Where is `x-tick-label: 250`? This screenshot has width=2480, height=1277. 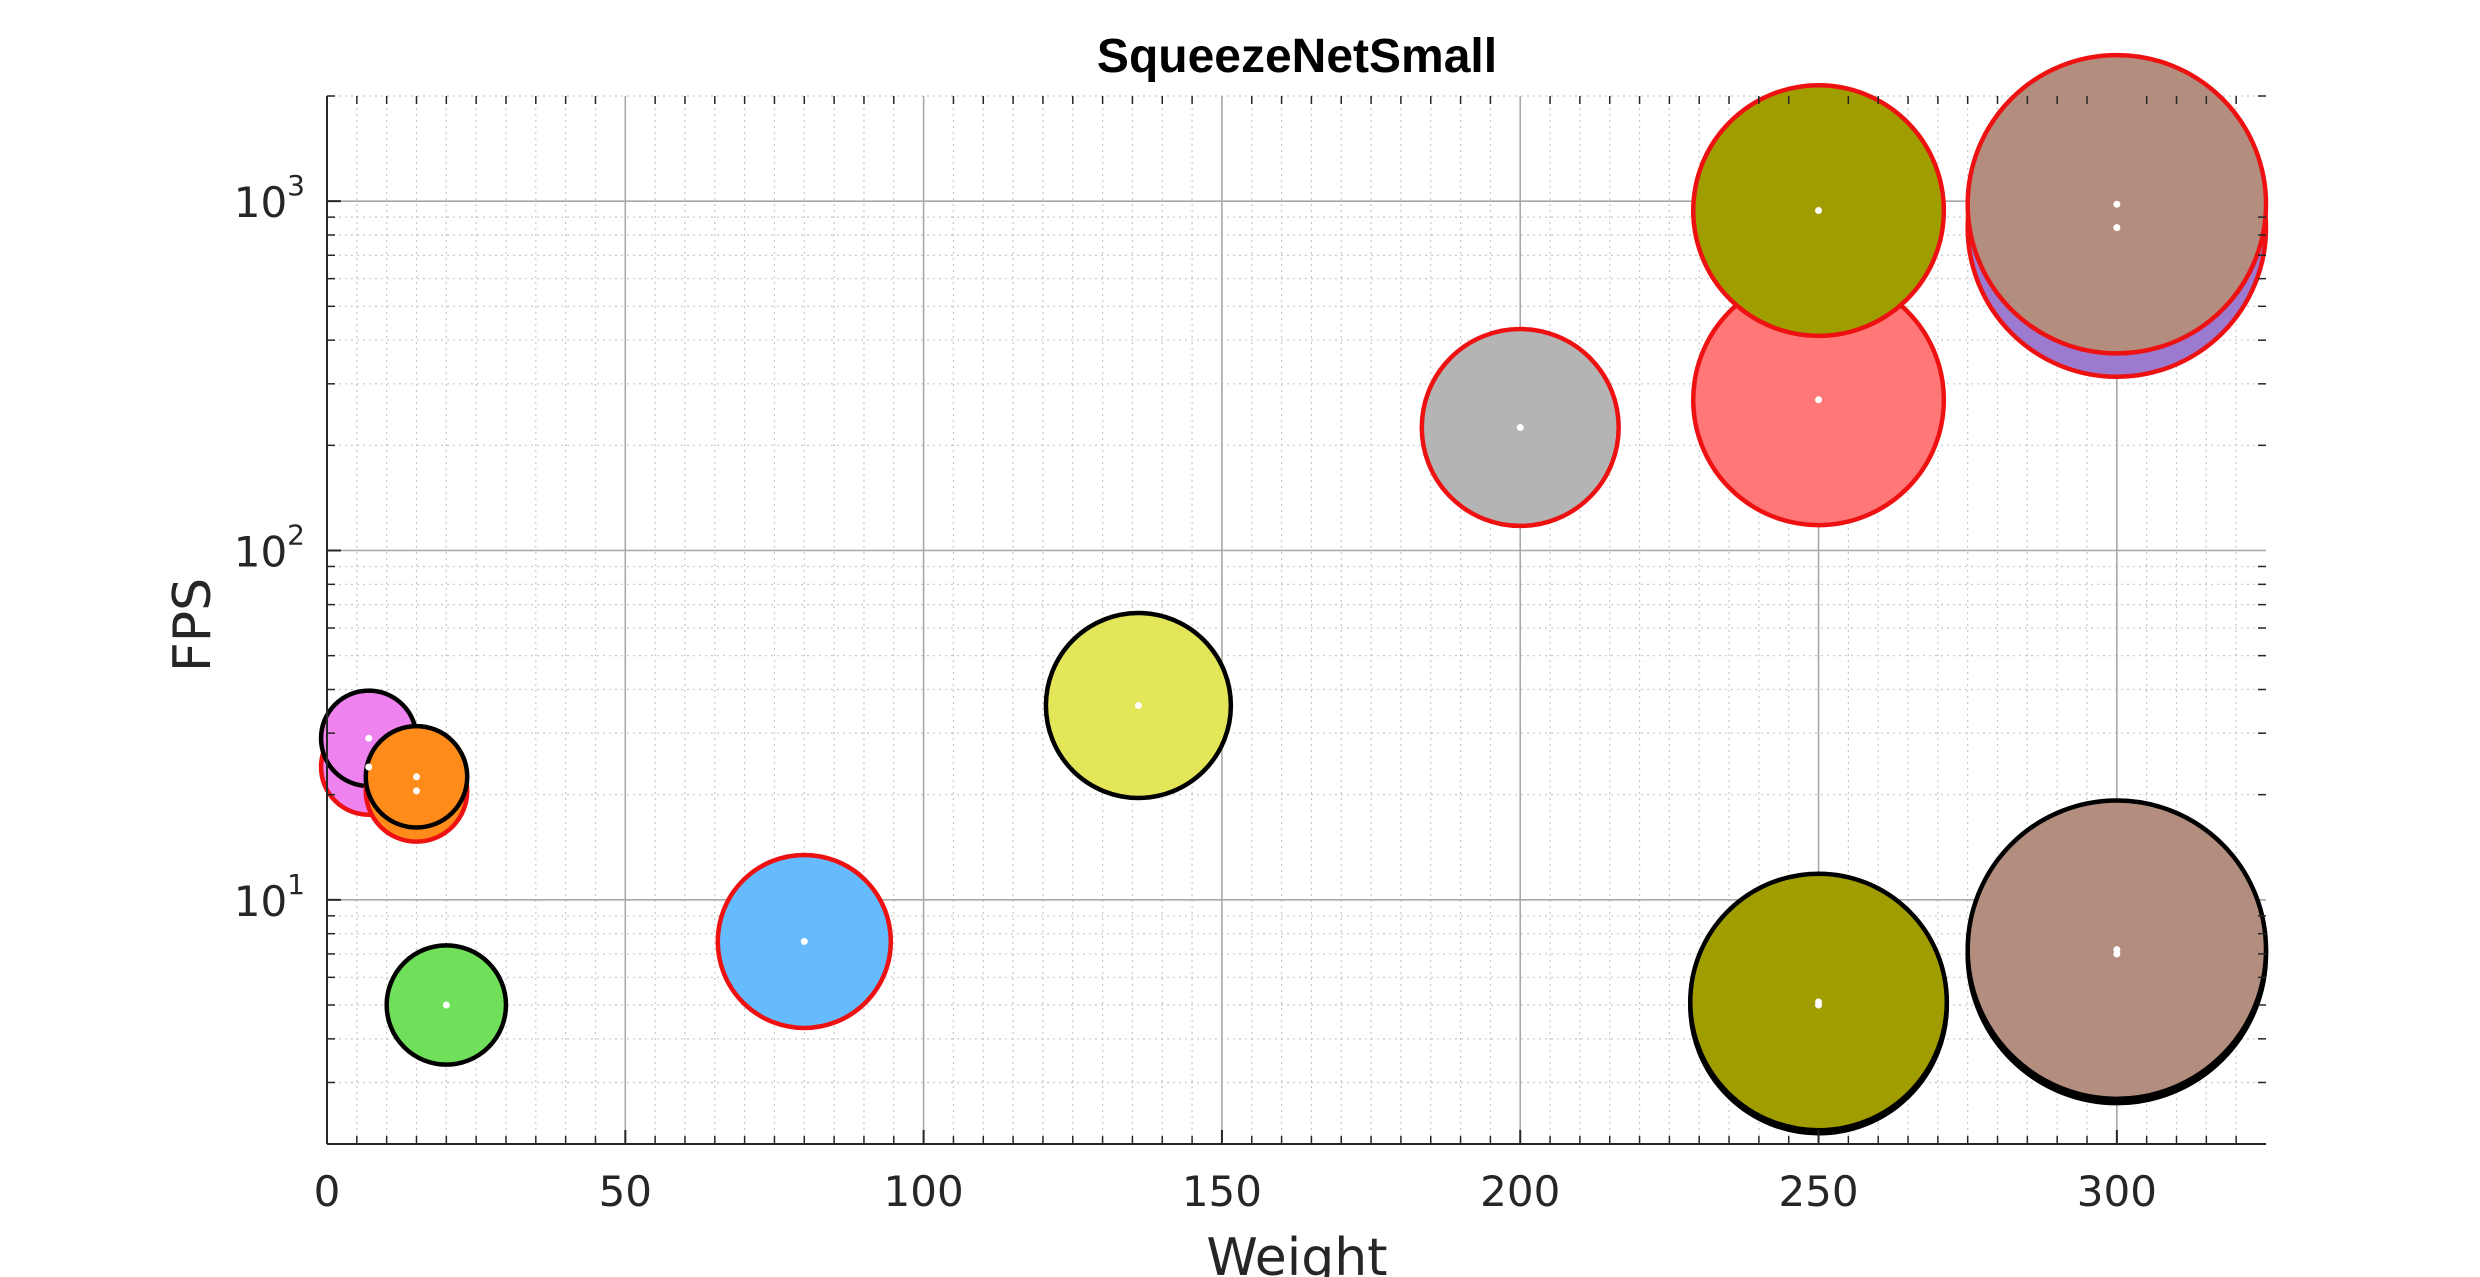
x-tick-label: 250 is located at coordinates (1818, 1191).